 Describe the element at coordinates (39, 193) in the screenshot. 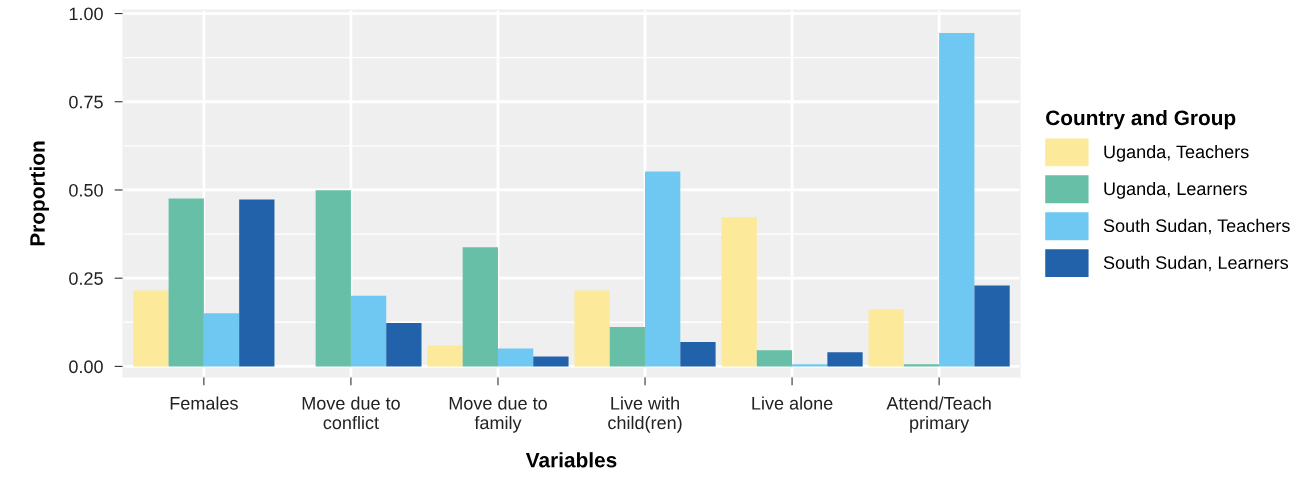

I see `y-axis-title: Proportion` at that location.